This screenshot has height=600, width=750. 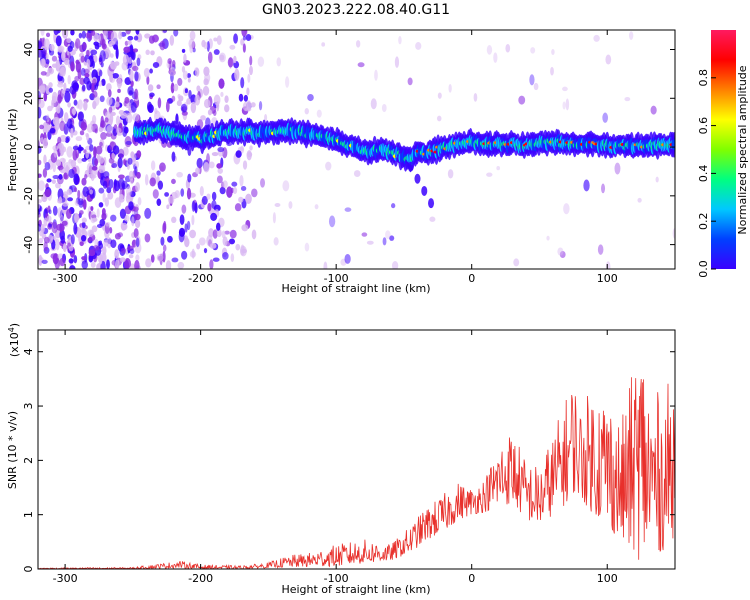 What do you see at coordinates (742, 149) in the screenshot?
I see `colorbar-label: Normalized spectral amplitude` at bounding box center [742, 149].